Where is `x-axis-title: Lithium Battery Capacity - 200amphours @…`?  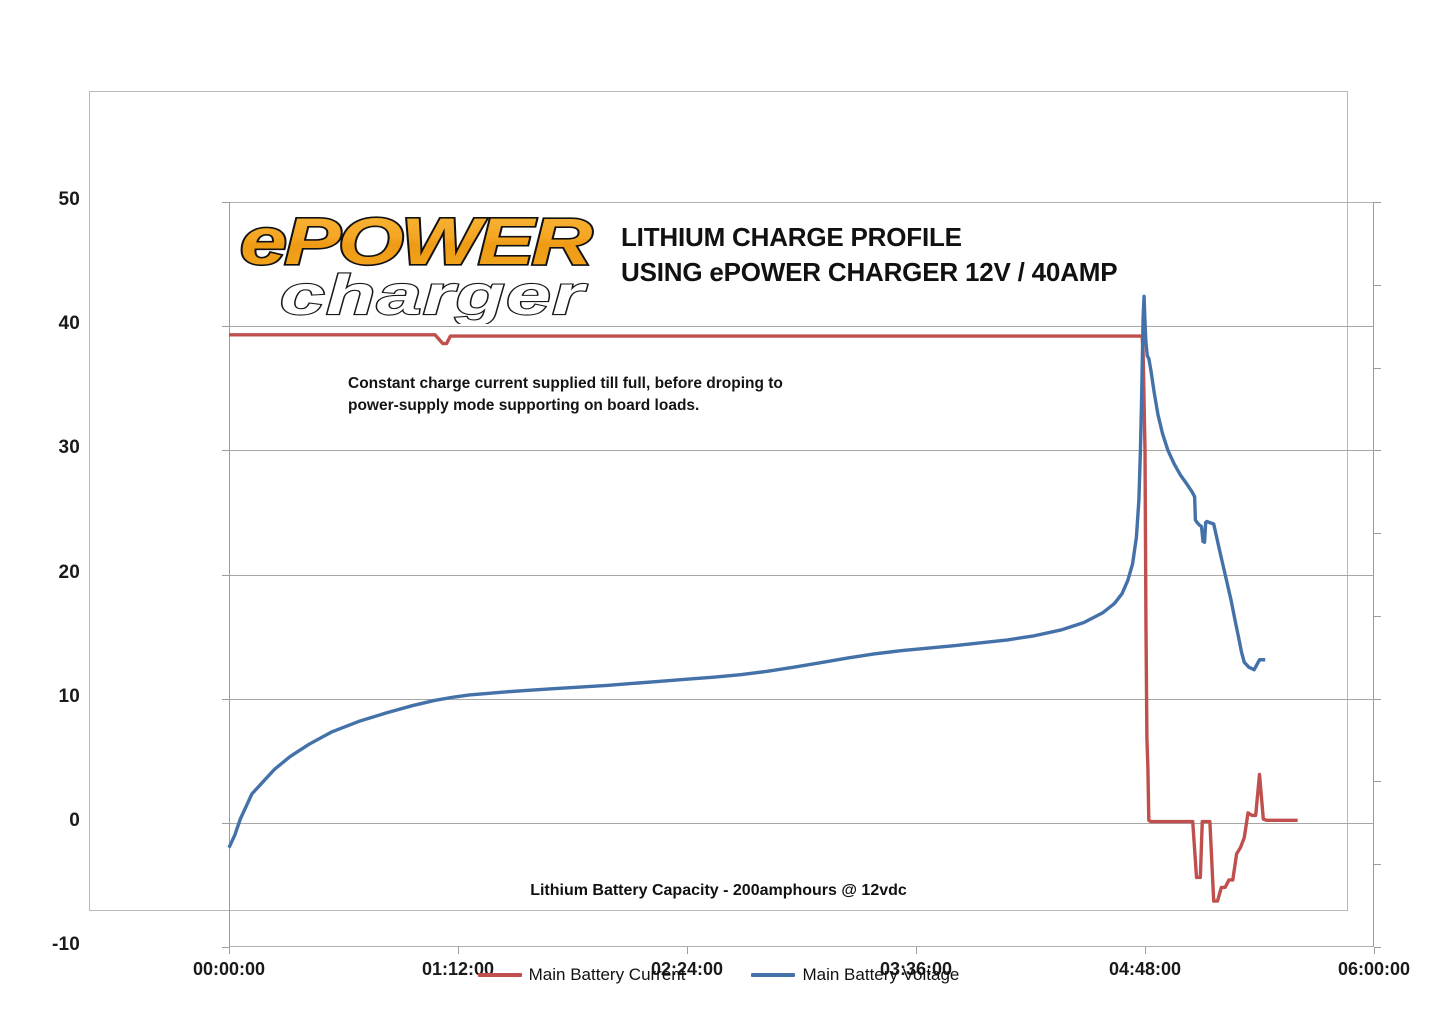
x-axis-title: Lithium Battery Capacity - 200amphours @… is located at coordinates (718, 890).